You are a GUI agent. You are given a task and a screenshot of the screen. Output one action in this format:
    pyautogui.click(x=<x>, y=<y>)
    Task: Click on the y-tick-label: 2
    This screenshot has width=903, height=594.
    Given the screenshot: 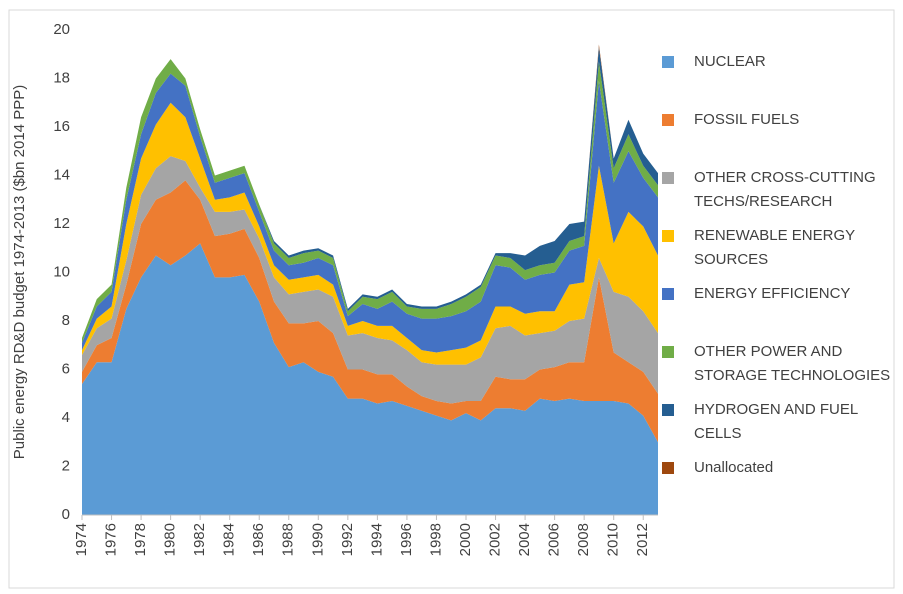 What is the action you would take?
    pyautogui.click(x=66, y=465)
    